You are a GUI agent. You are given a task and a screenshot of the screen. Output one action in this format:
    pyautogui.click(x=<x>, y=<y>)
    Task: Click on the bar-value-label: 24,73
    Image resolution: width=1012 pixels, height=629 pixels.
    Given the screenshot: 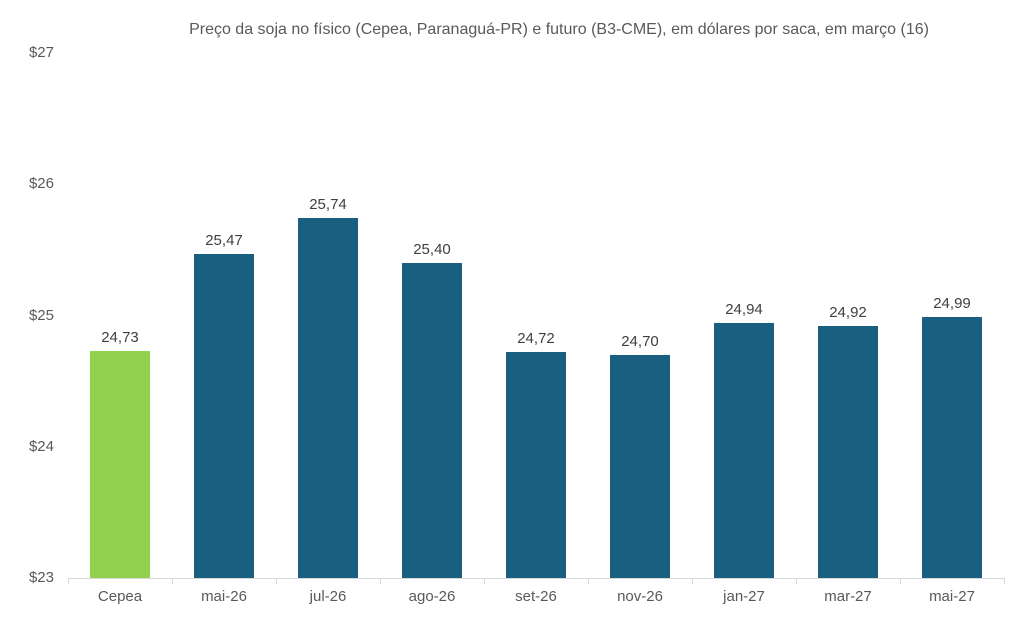 What is the action you would take?
    pyautogui.click(x=120, y=337)
    